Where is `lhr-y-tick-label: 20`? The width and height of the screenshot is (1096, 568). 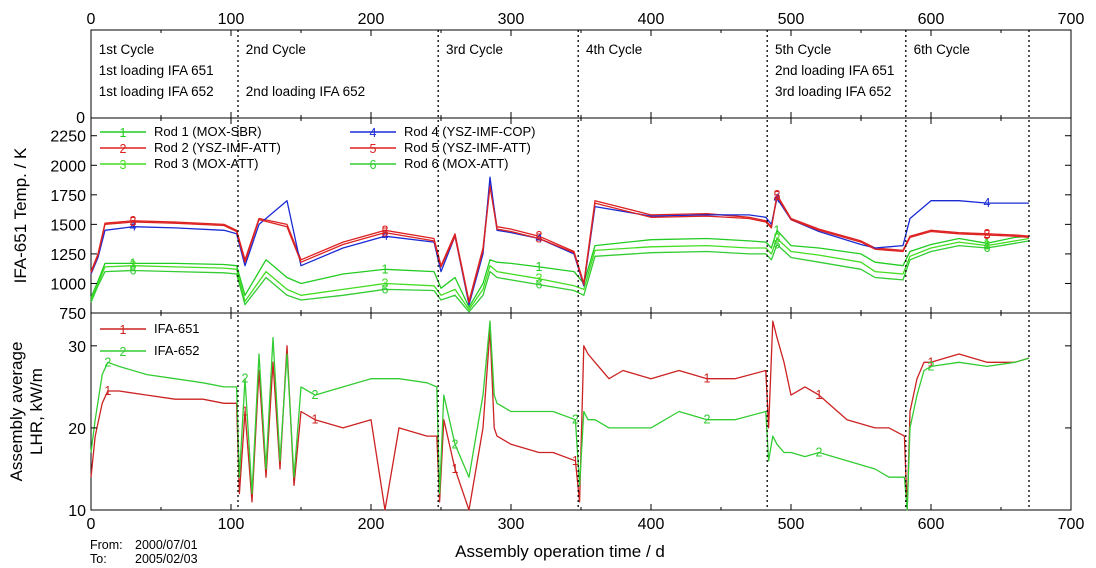 lhr-y-tick-label: 20 is located at coordinates (77, 429).